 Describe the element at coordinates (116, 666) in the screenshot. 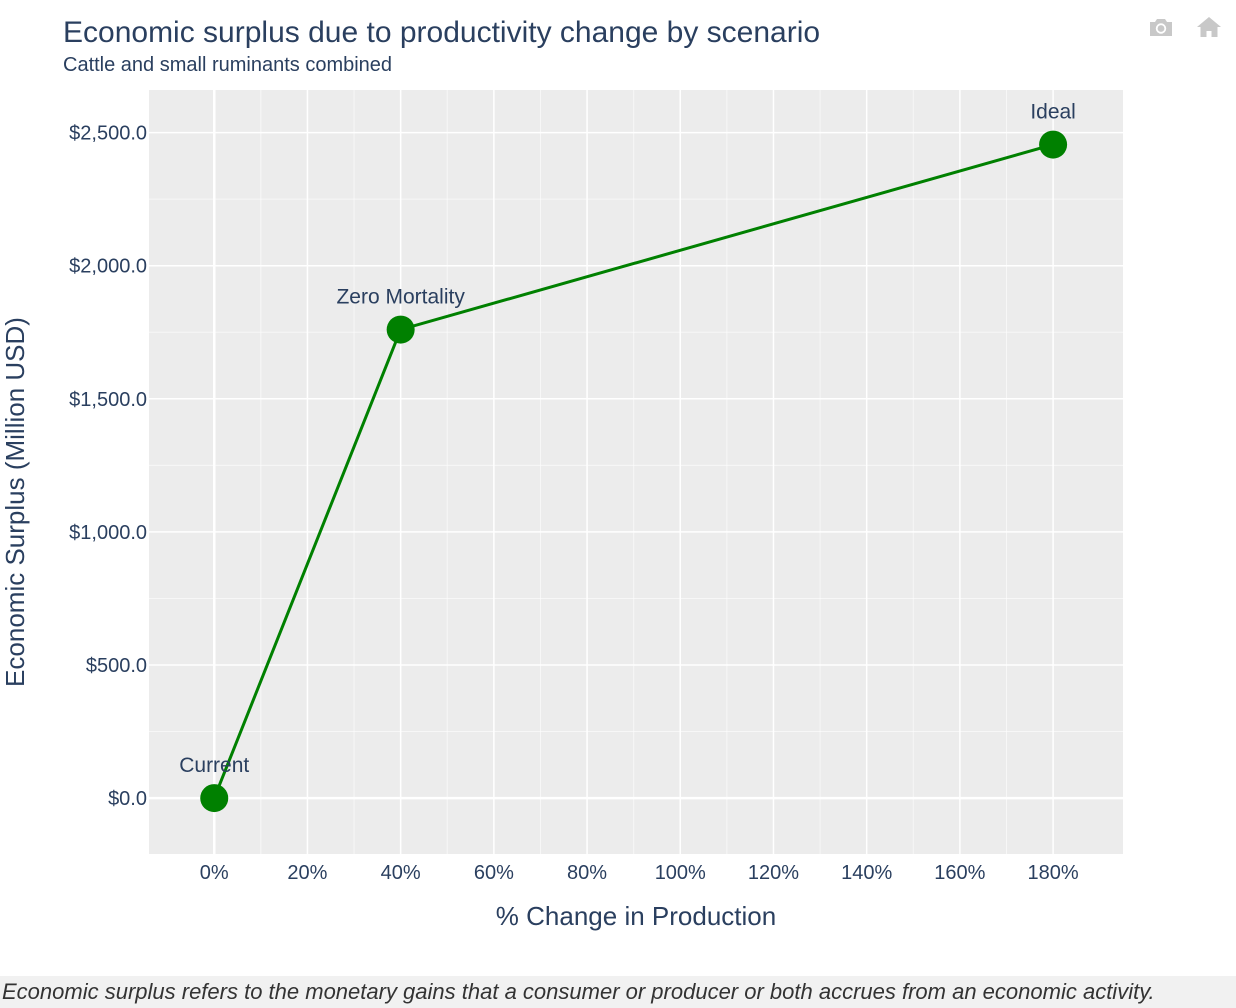

I see `y-tick-label: $500.0` at that location.